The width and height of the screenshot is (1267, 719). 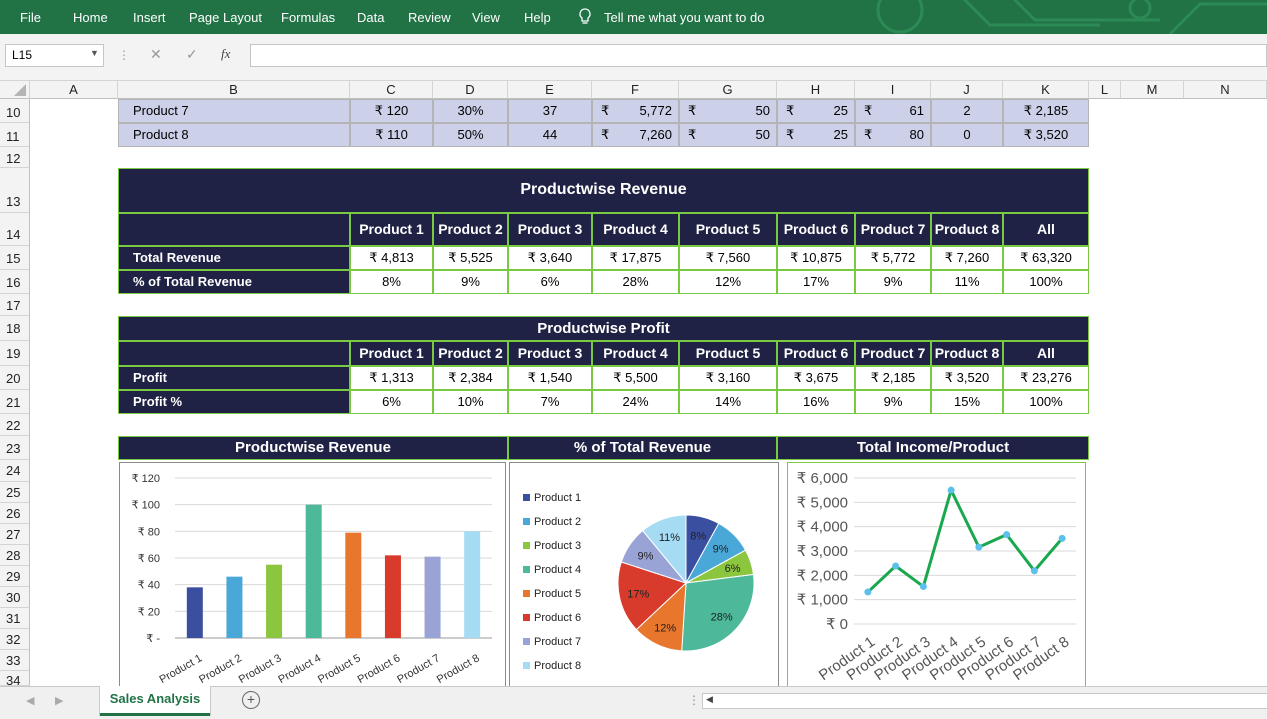 I want to click on tab-insert: Insert, so click(x=149, y=17).